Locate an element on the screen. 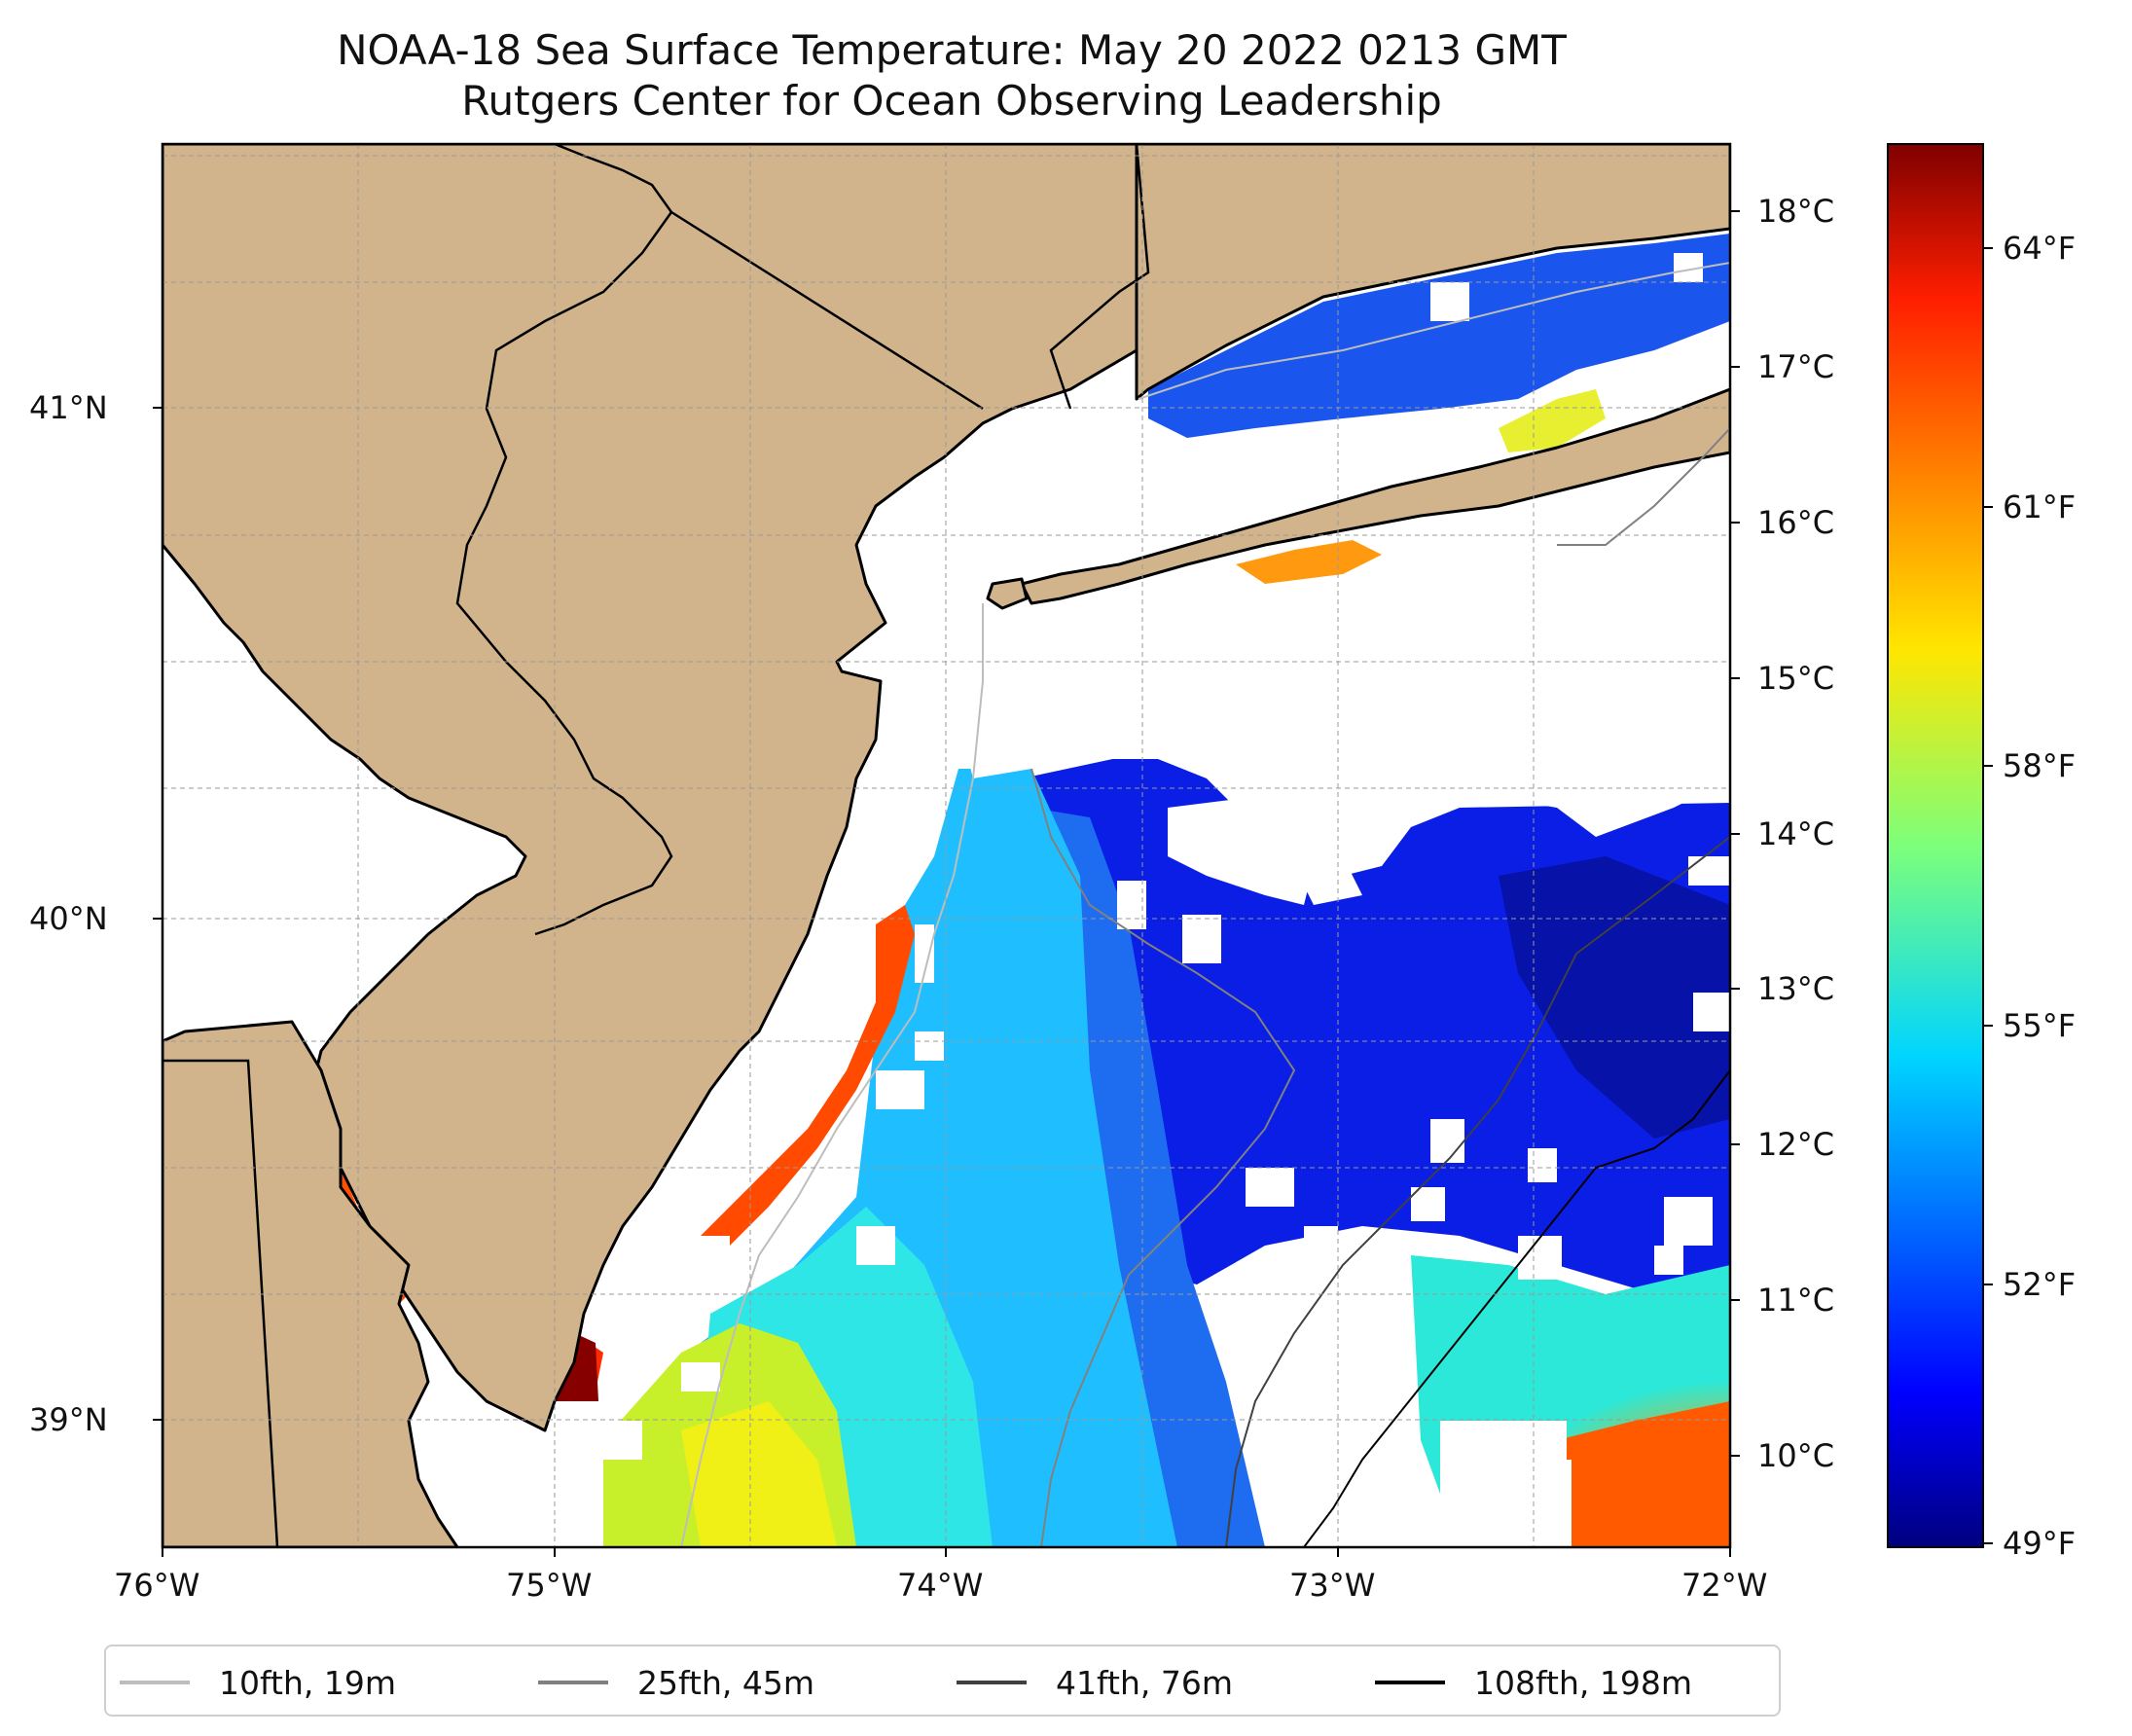 Image resolution: width=2132 pixels, height=1736 pixels. fahrenheit-tick-label: 61°F is located at coordinates (2040, 507).